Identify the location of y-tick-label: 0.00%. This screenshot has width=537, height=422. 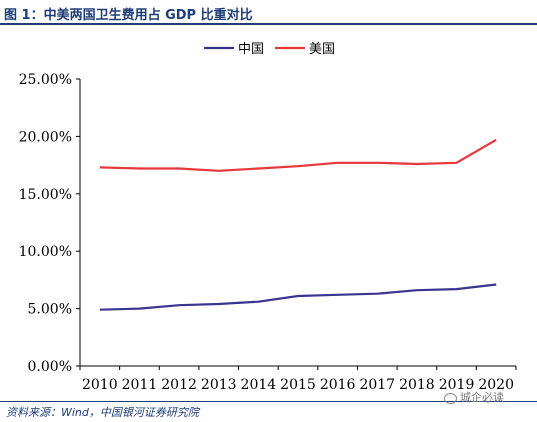
(50, 367).